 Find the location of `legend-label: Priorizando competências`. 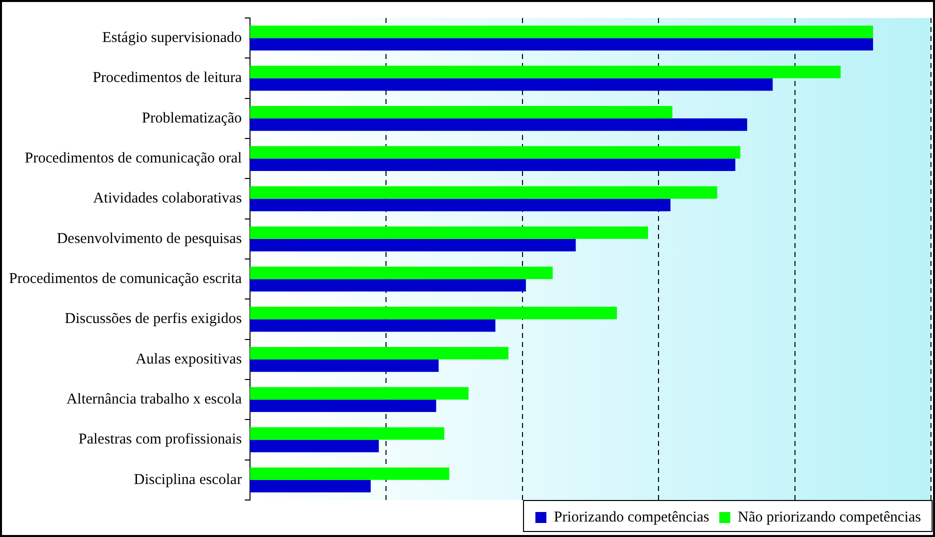

legend-label: Priorizando competências is located at coordinates (632, 517).